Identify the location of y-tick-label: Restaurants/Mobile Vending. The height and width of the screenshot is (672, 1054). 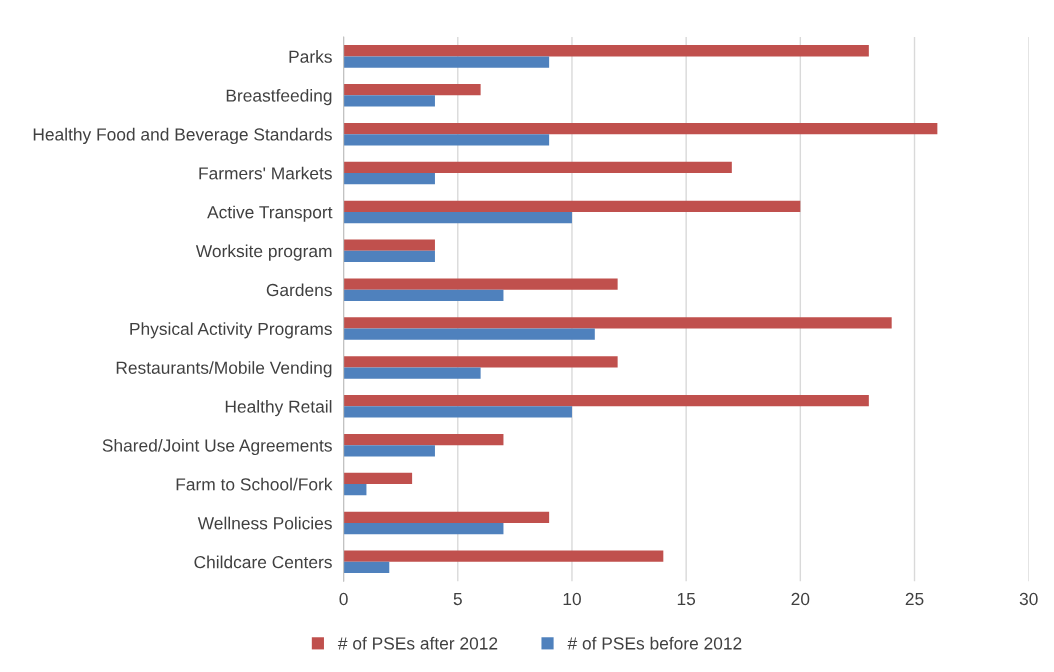
(224, 369).